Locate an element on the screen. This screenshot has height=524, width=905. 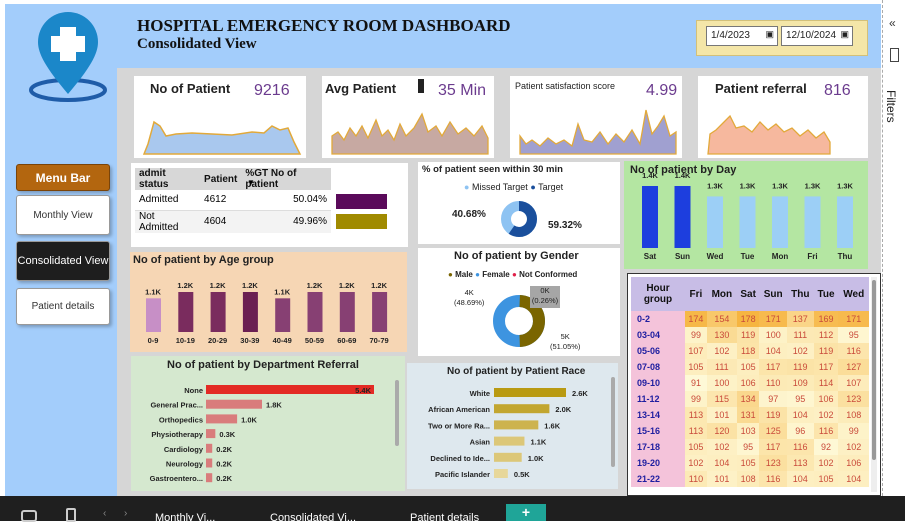
kpi-label: Avg Patient is located at coordinates (361, 88).